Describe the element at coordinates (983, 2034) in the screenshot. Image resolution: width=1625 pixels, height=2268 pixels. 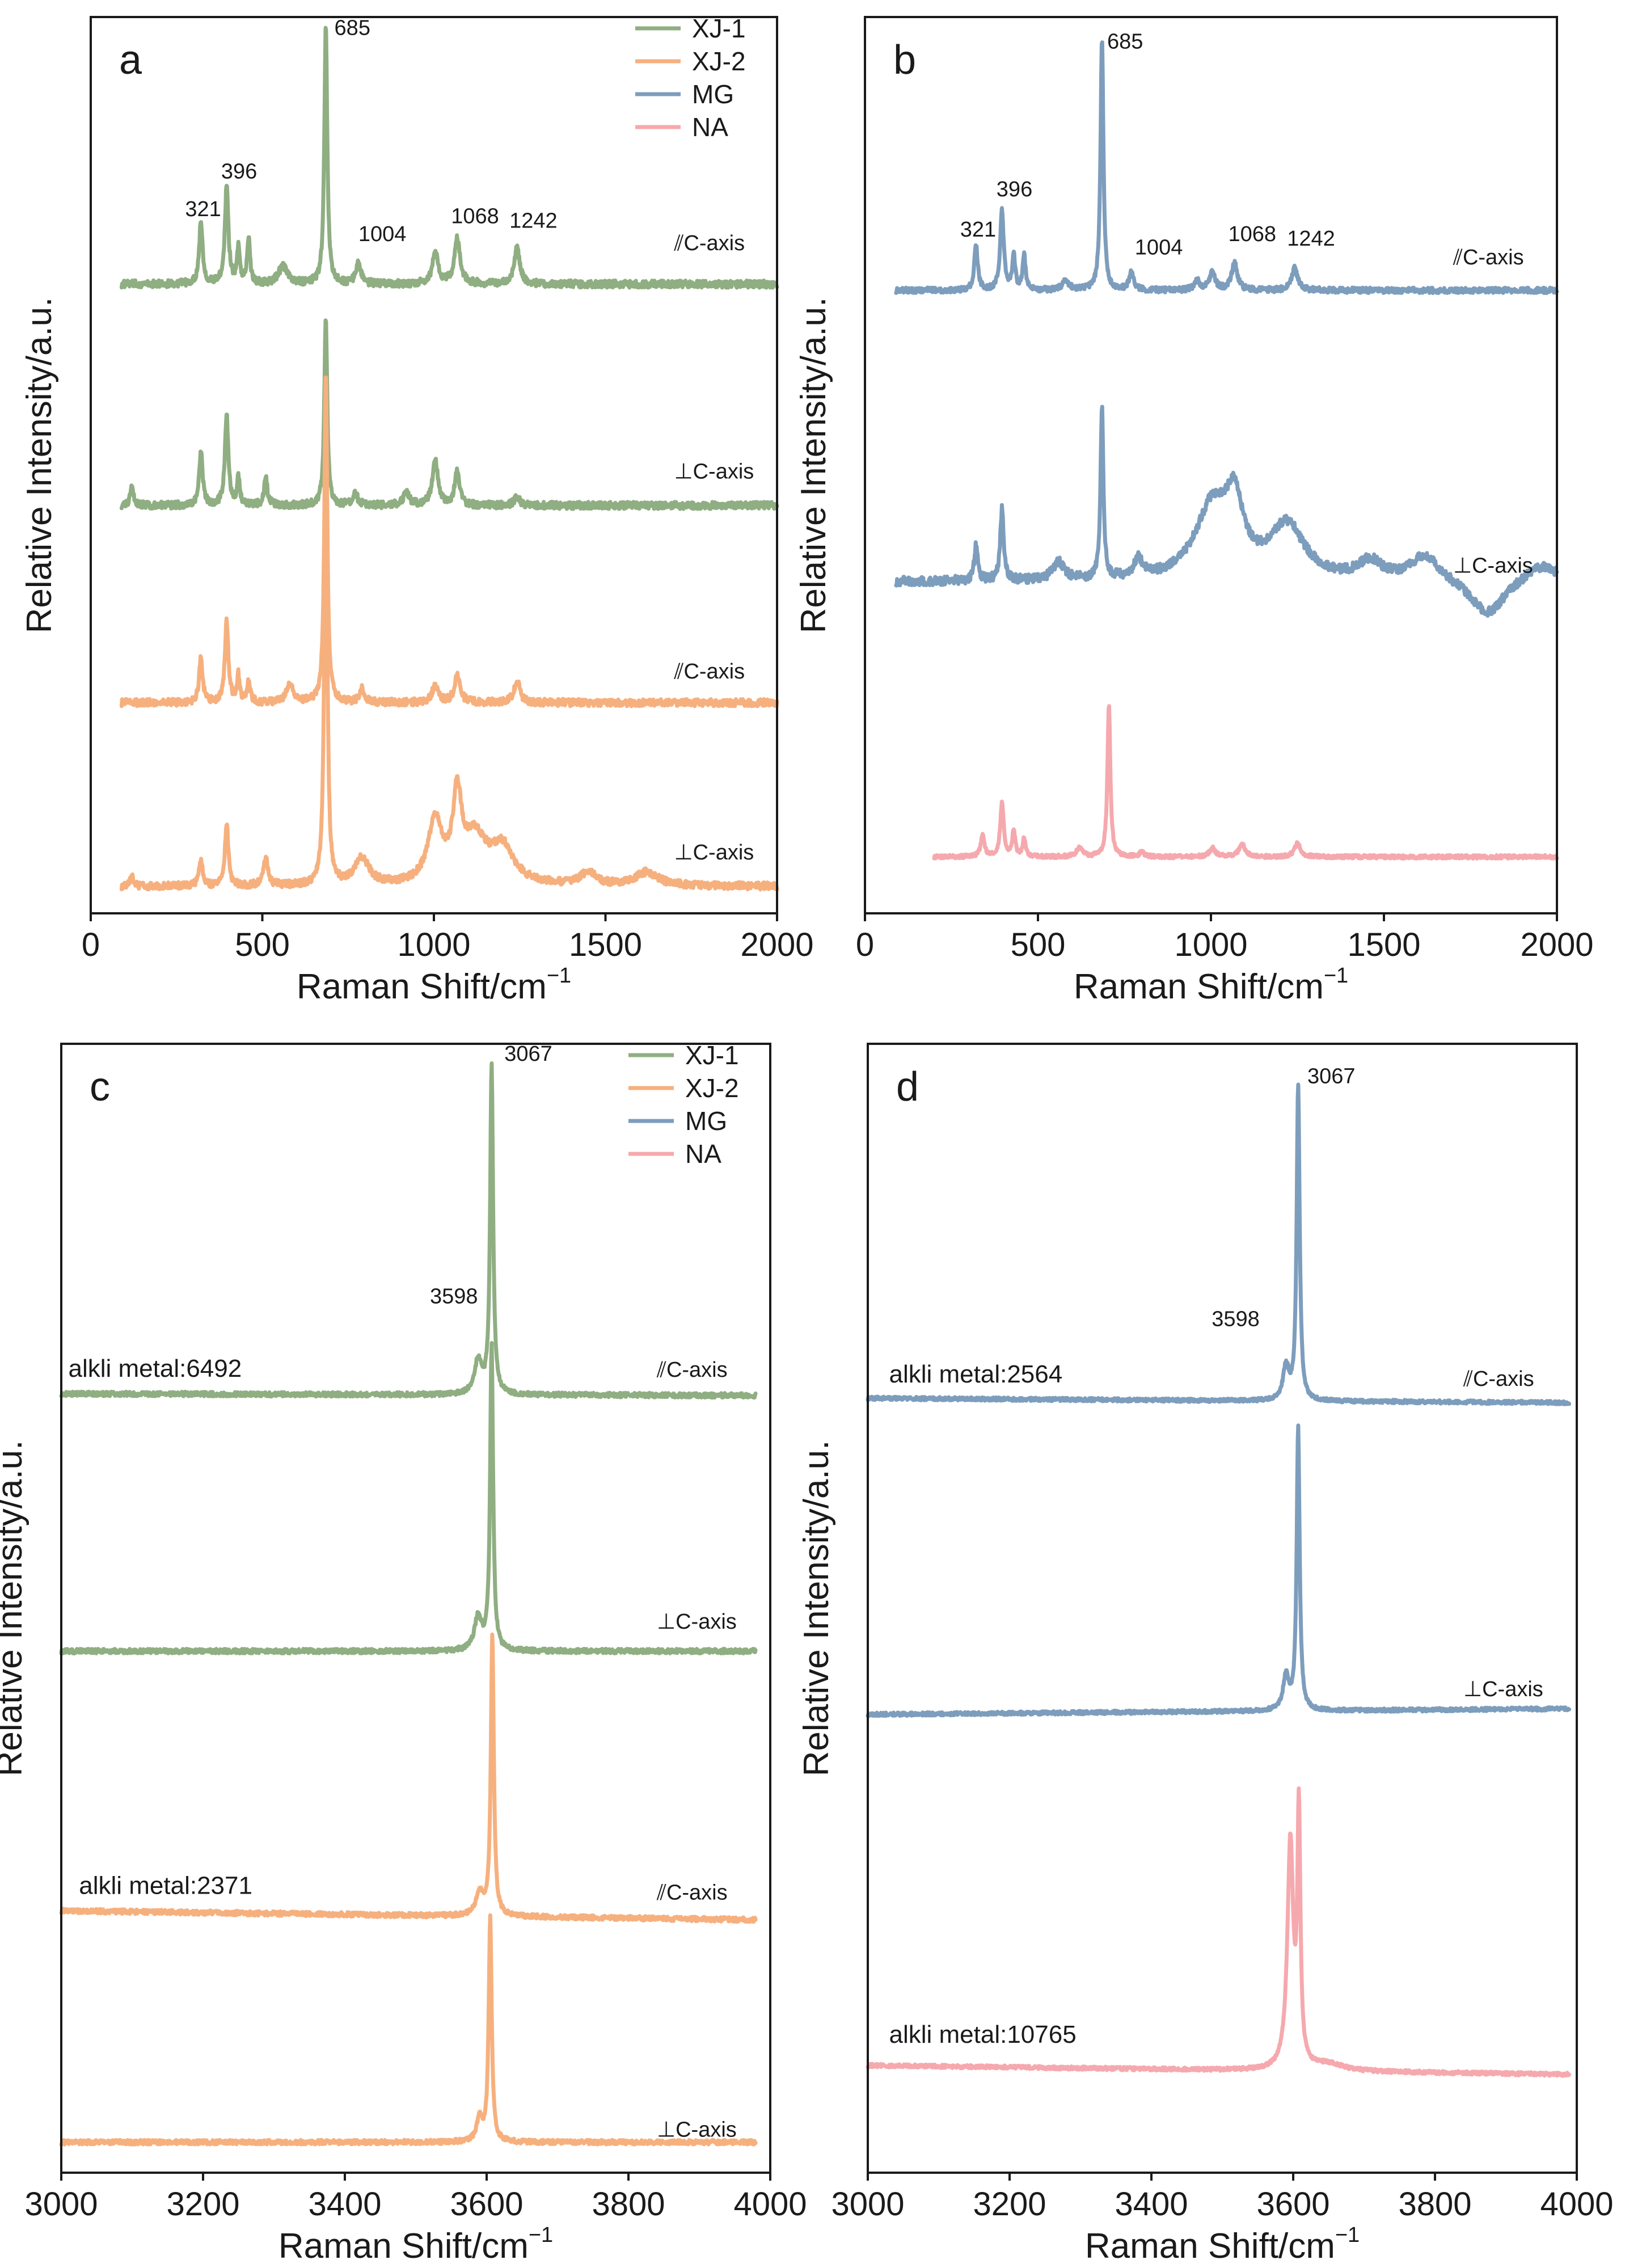
I see `alkali-metal-label: alkli metal:10765` at that location.